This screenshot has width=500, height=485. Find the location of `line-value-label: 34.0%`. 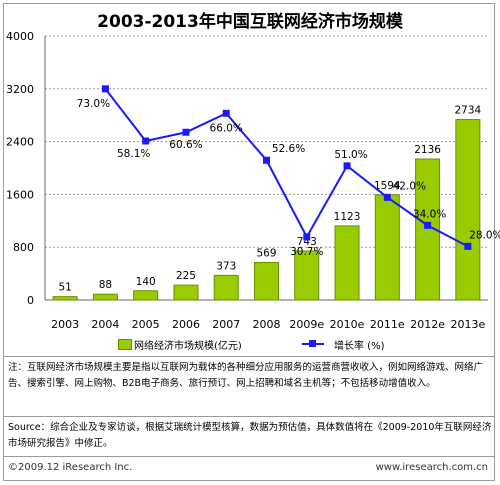

line-value-label: 34.0% is located at coordinates (429, 214).